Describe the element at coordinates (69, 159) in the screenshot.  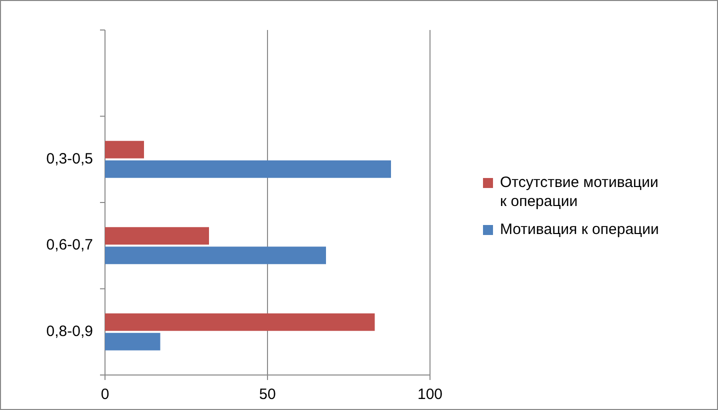
I see `y-tick-label: 0,3-0,5` at that location.